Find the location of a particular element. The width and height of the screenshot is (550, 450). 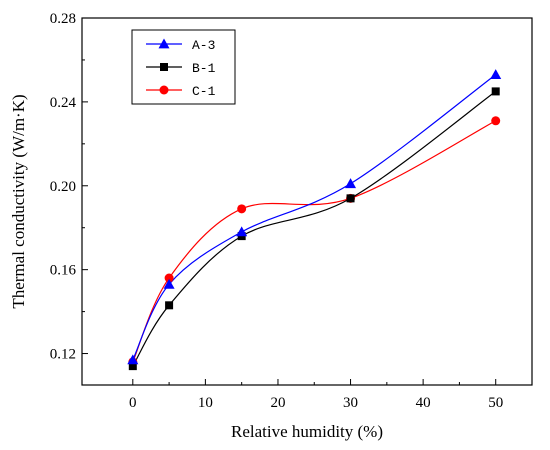

x-tick-label: 30 is located at coordinates (350, 403).